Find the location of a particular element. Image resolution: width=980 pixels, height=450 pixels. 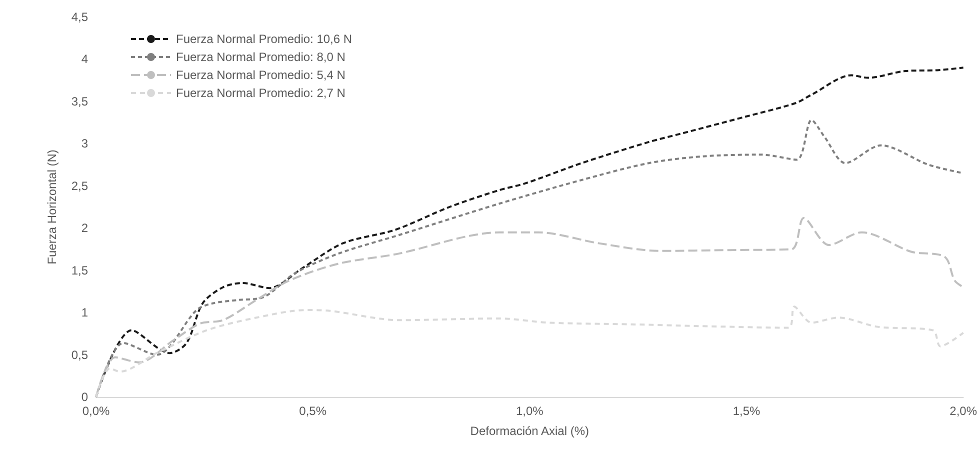

legend-label: Fuerza Normal Promedio: 5,4 N is located at coordinates (261, 75).